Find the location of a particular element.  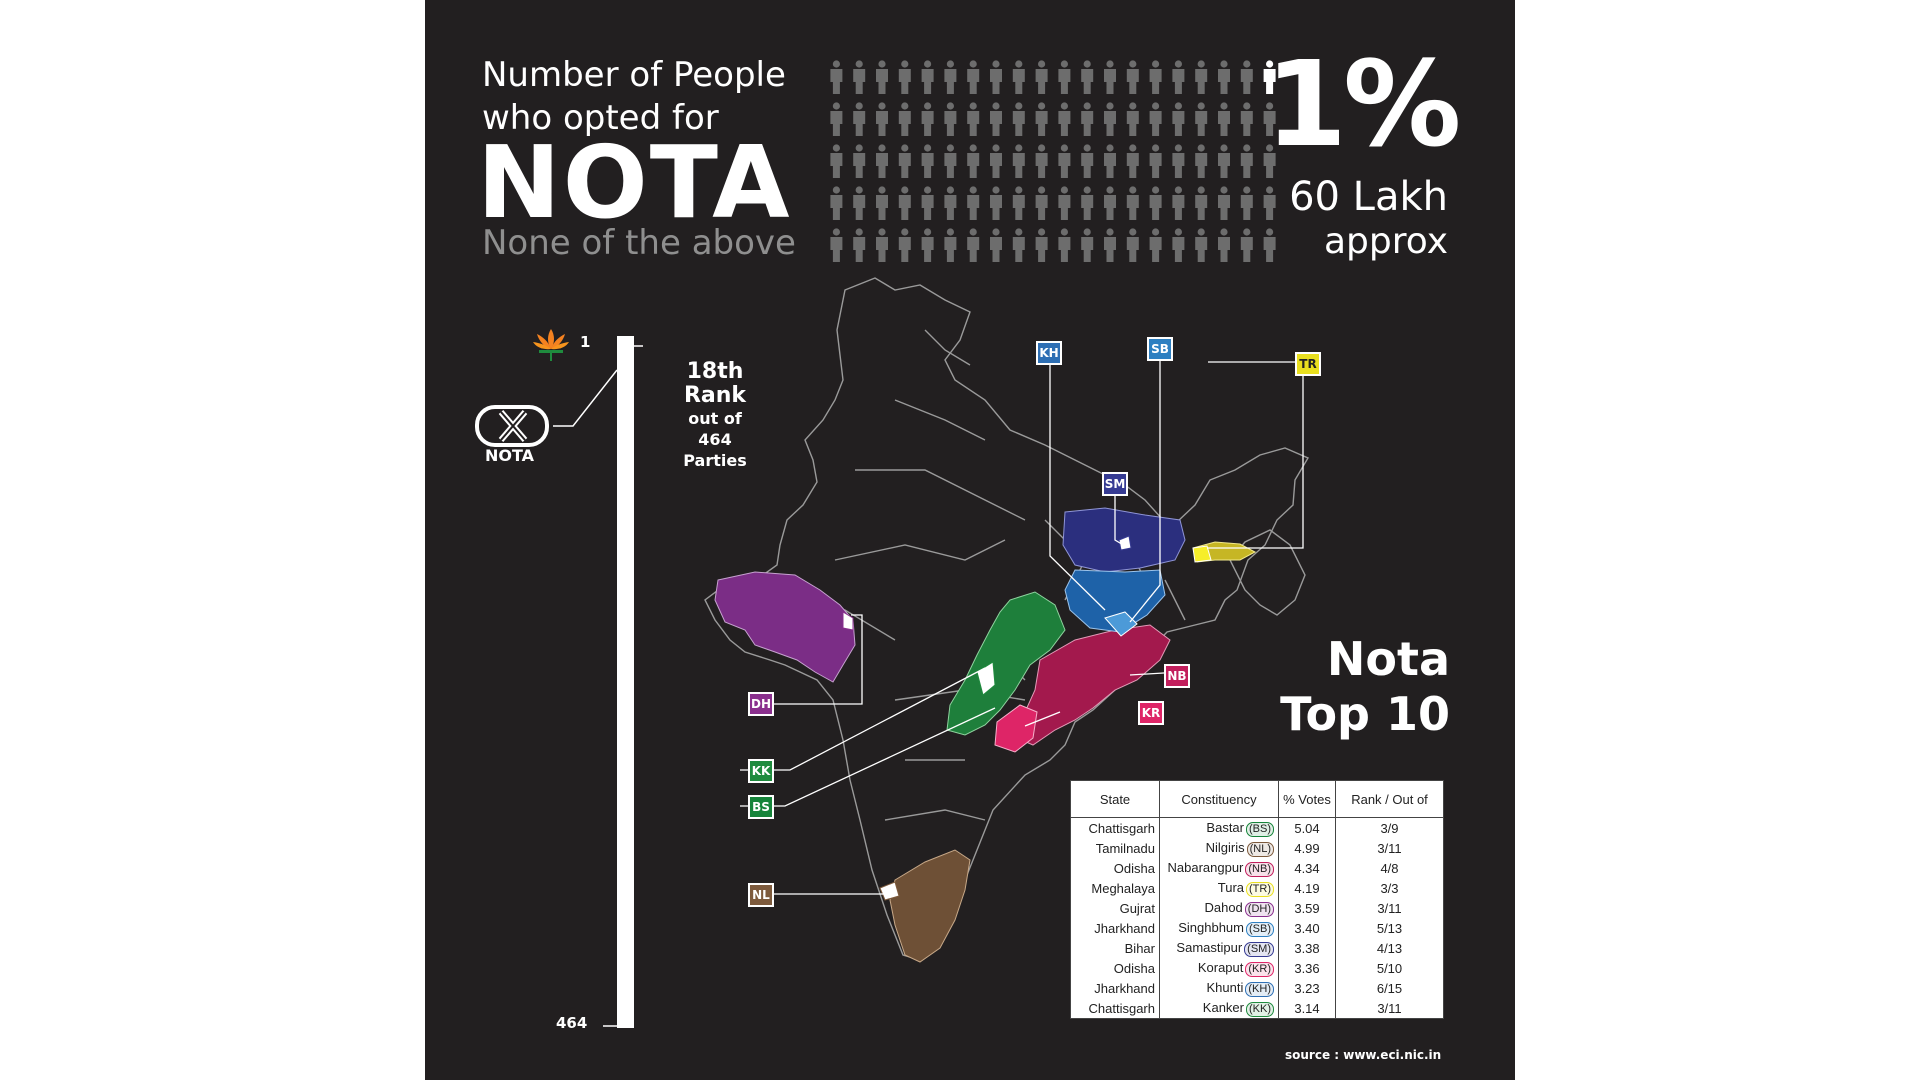

table-row: Chattisgarh Kanker (KK) 3.14 3/11 is located at coordinates (1257, 1008).